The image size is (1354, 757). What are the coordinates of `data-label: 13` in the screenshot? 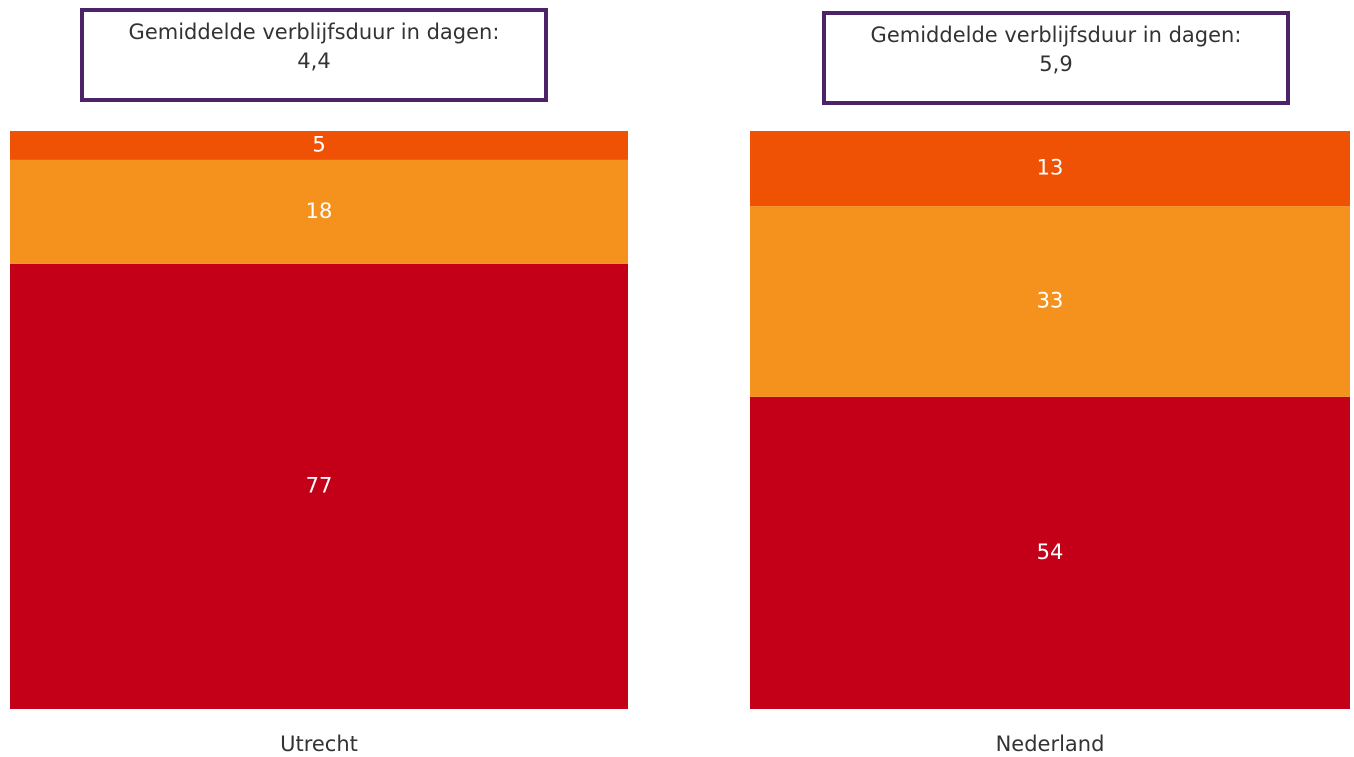 It's located at (1050, 168).